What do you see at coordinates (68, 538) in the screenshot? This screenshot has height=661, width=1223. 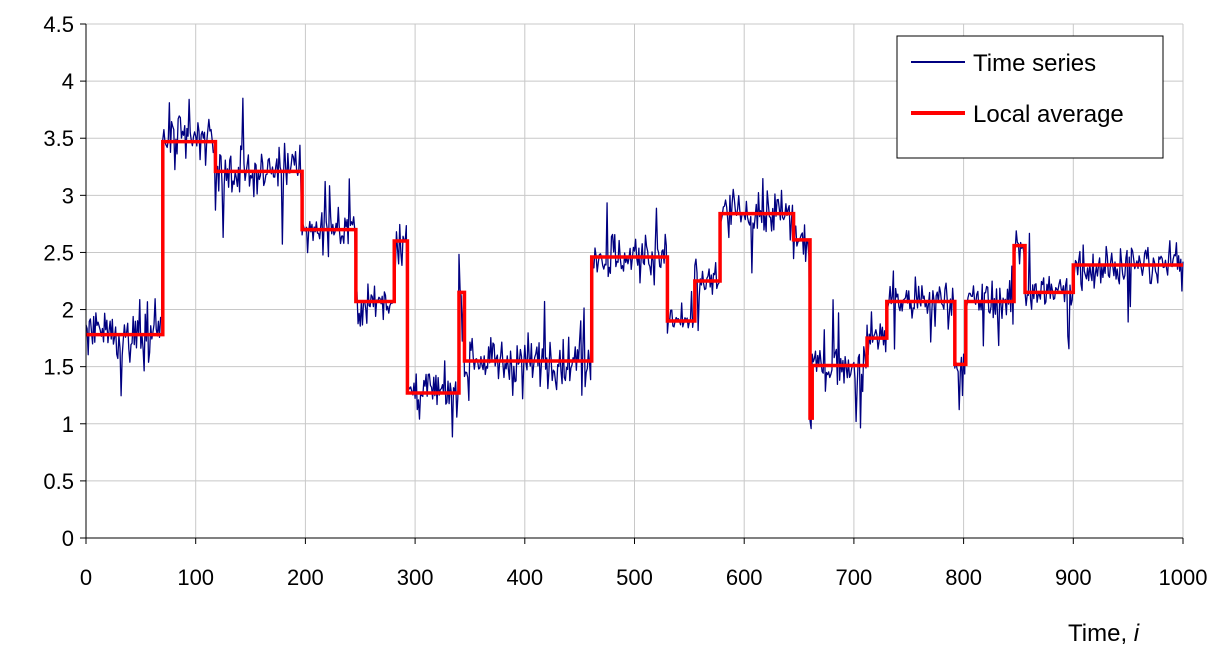 I see `y-tick-label: 0` at bounding box center [68, 538].